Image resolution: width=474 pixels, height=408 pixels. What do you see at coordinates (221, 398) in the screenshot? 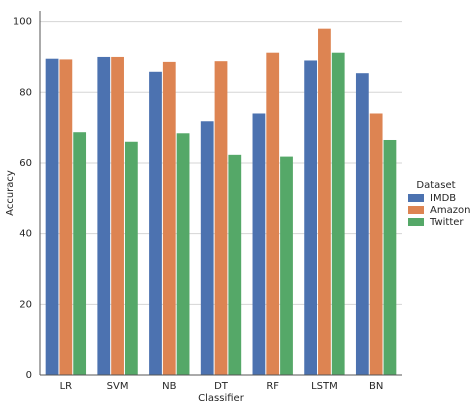
I see `x-axis-label: Classifier` at bounding box center [221, 398].